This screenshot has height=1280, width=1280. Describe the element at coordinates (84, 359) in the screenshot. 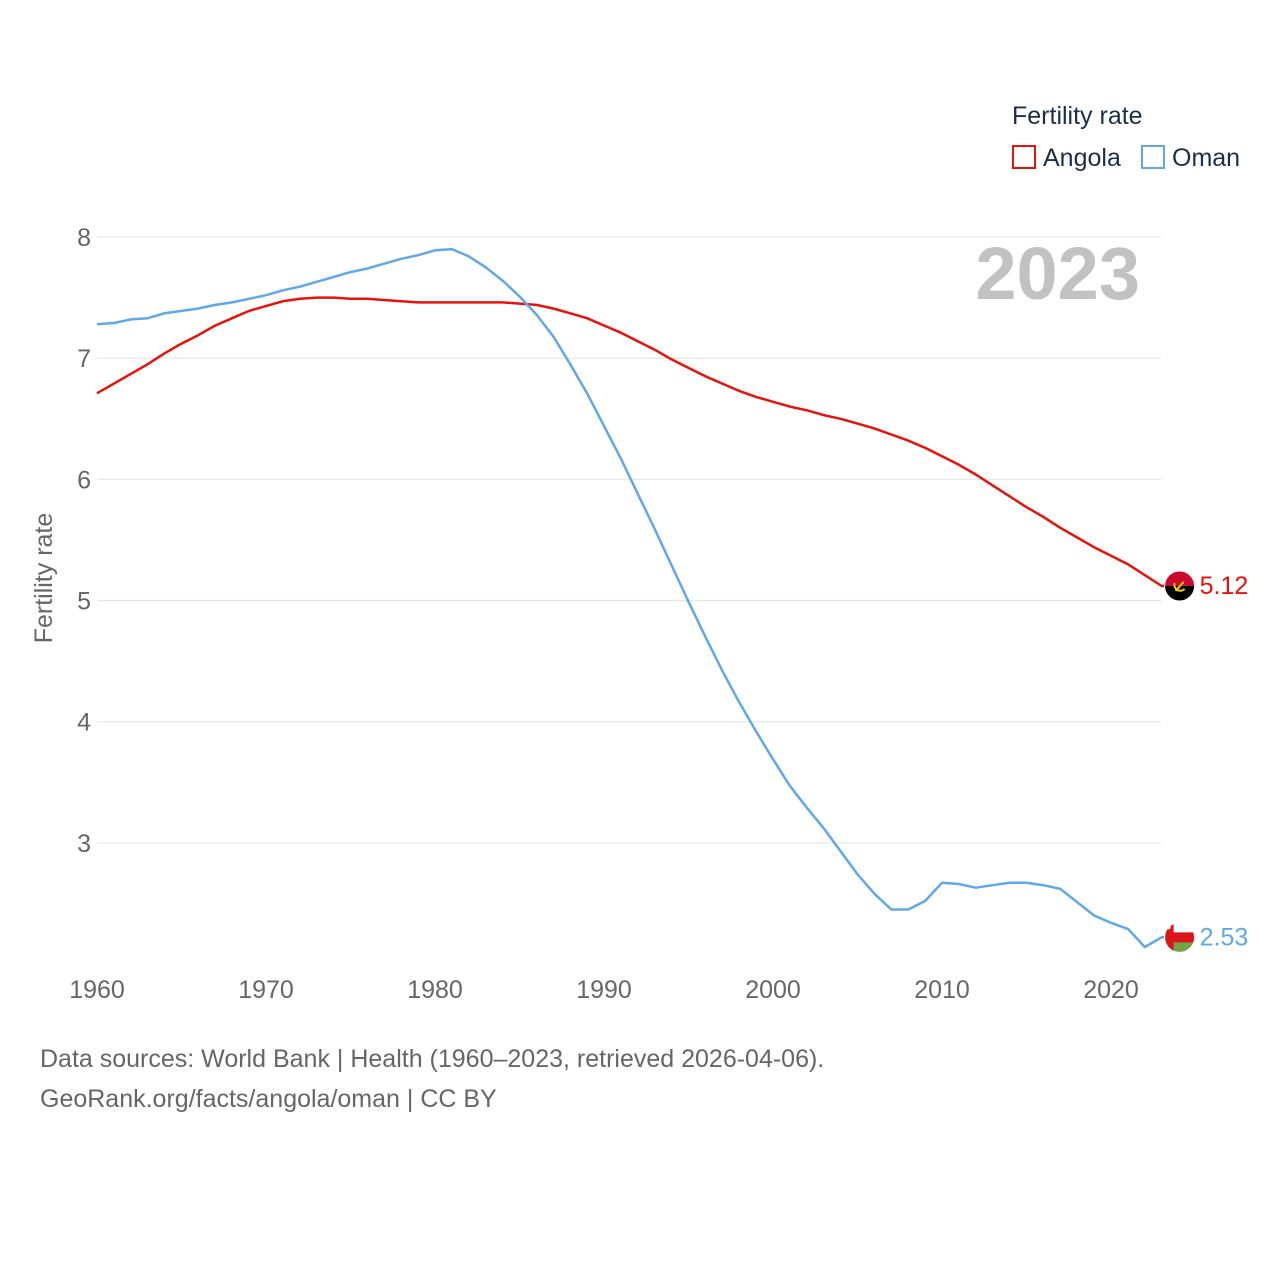

I see `y-tick-7: 7` at that location.